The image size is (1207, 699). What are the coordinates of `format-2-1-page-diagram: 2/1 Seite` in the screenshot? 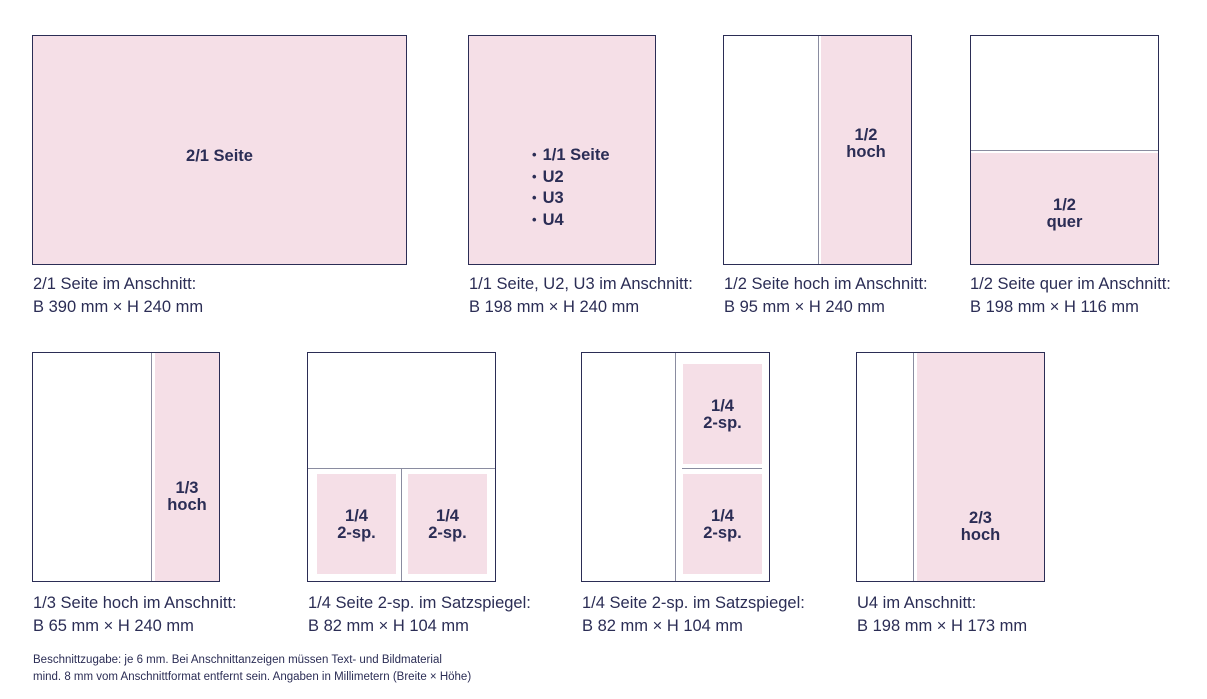 It's located at (219, 150).